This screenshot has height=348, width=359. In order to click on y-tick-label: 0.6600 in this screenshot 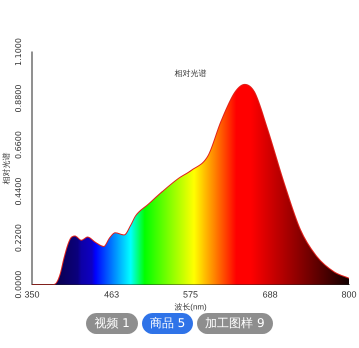, I will do `click(19, 145)`.